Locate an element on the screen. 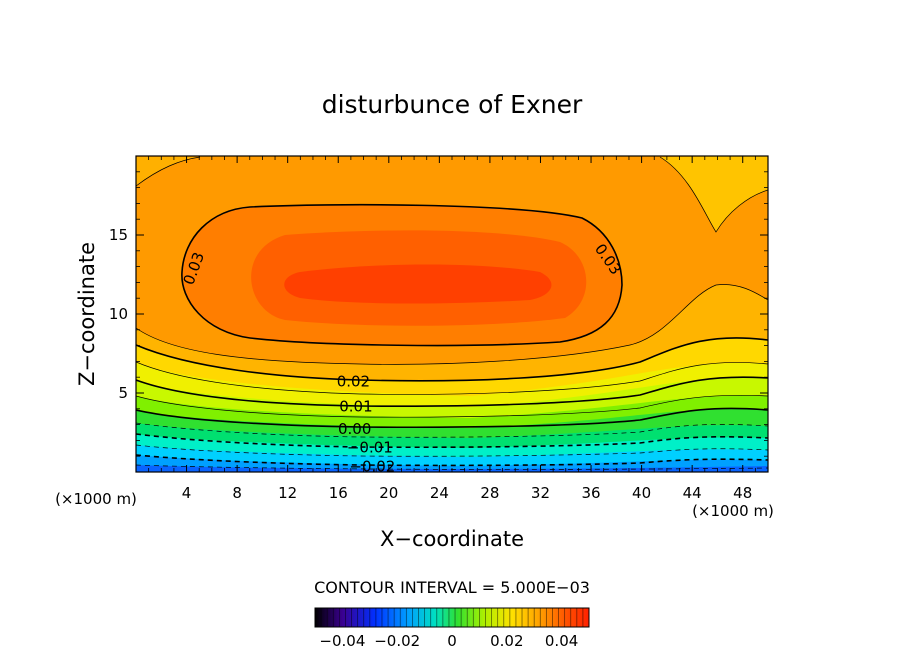 The image size is (904, 654). x-tick-label: 32 is located at coordinates (540, 493).